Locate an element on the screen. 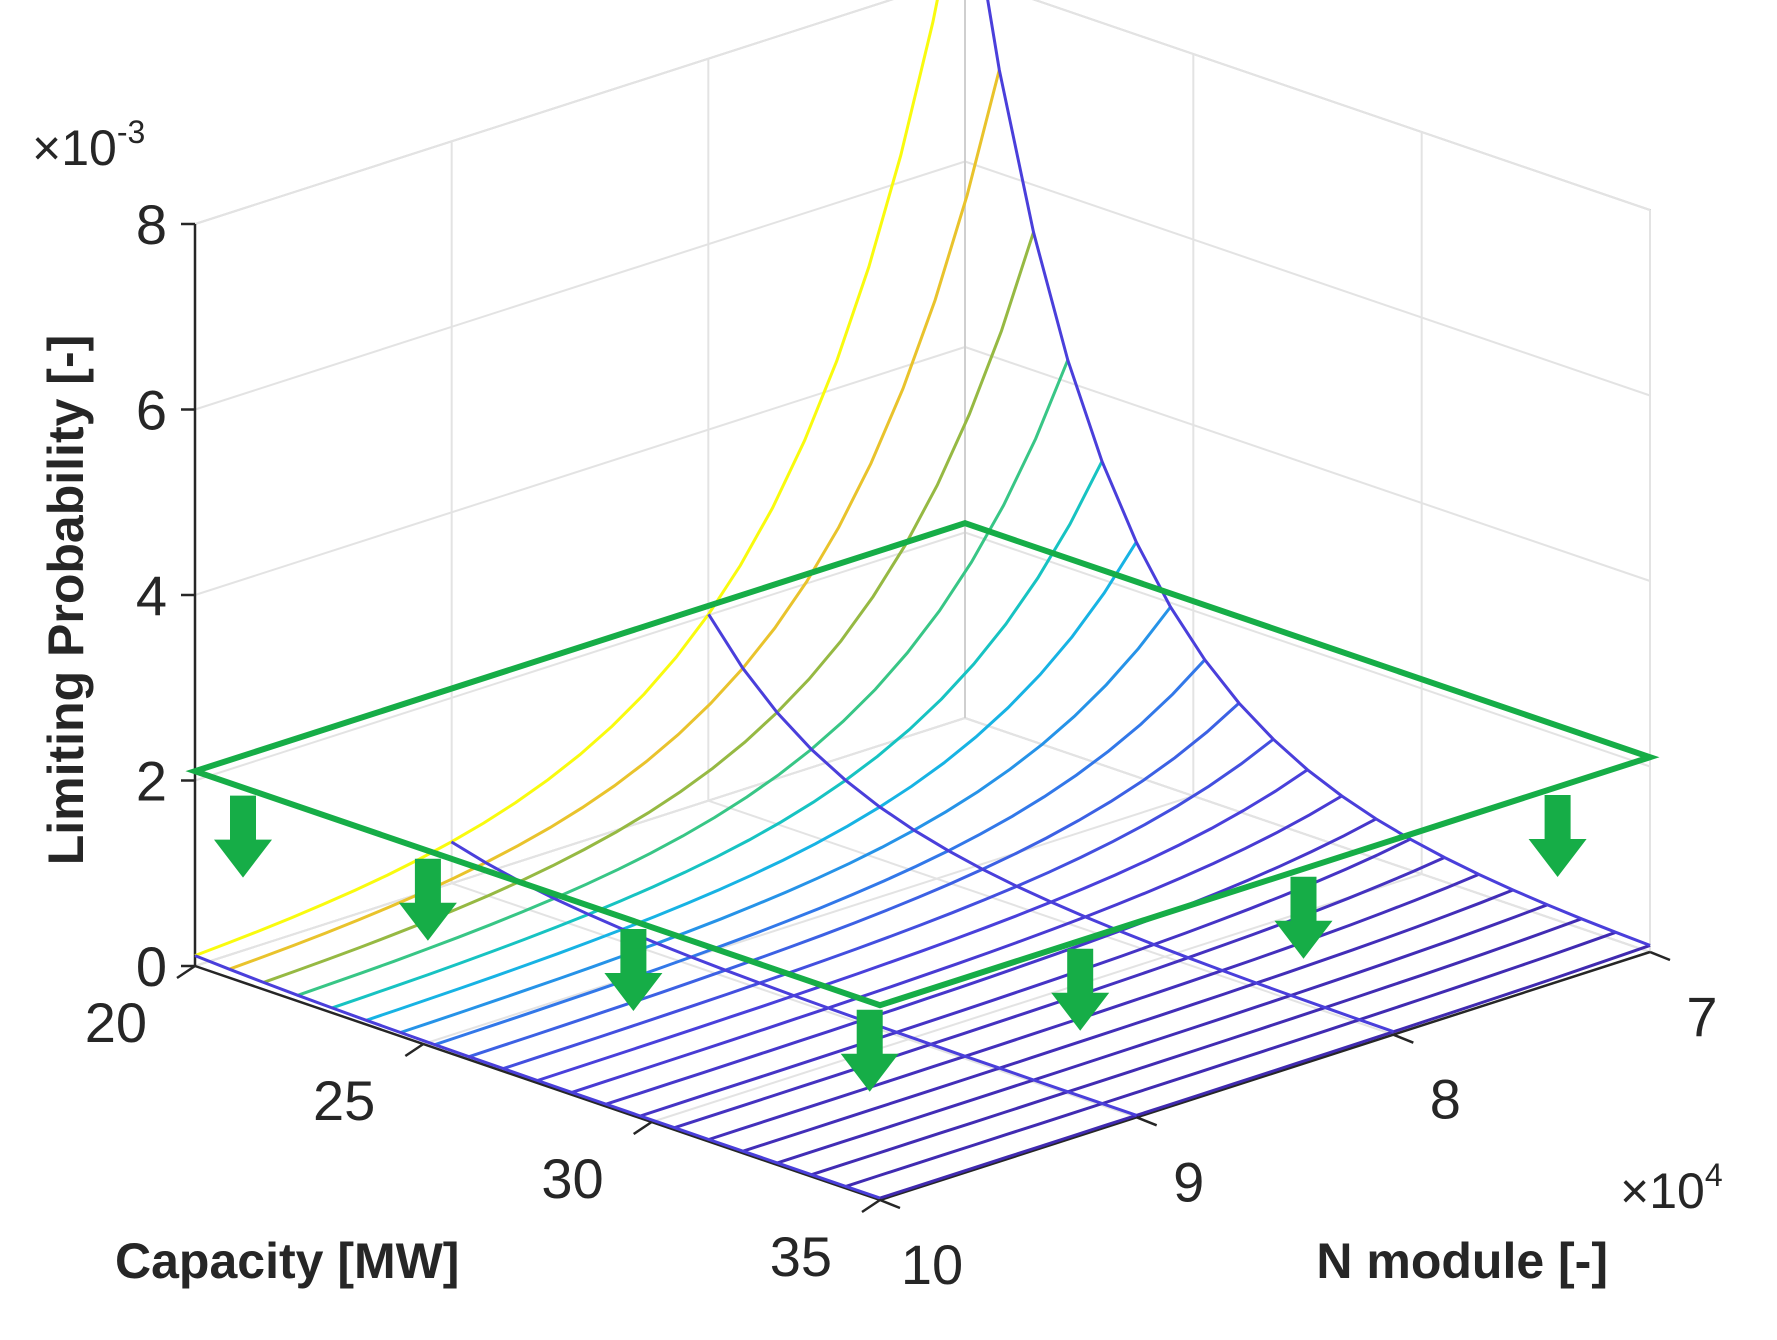  z-axis-title: Limiting Probability [-] is located at coordinates (66, 600).